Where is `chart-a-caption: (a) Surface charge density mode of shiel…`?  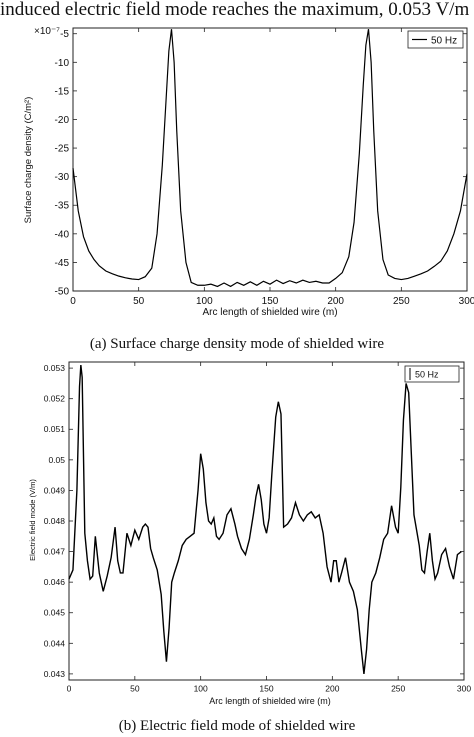 chart-a-caption: (a) Surface charge density mode of shiel… is located at coordinates (237, 344).